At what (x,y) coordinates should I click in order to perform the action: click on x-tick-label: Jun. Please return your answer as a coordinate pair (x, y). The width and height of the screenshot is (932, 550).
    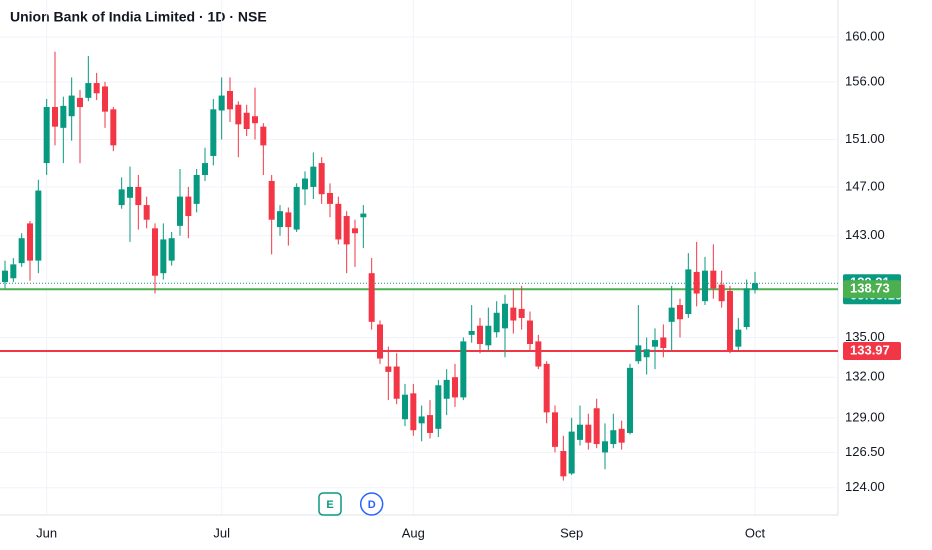
    Looking at the image, I should click on (46, 532).